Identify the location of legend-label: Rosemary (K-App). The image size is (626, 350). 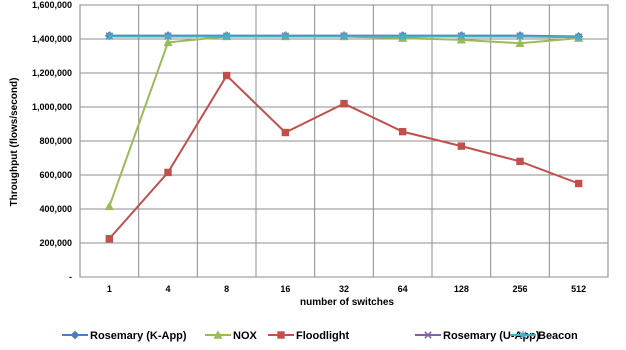
(138, 336).